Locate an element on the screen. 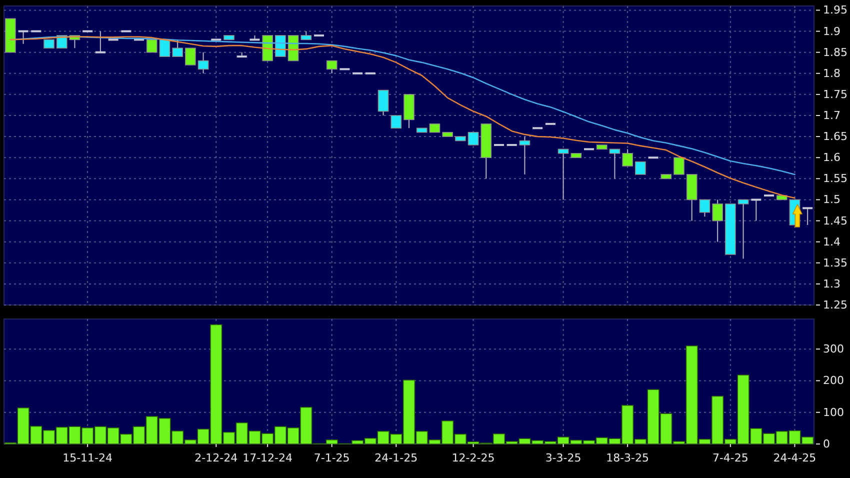 Image resolution: width=850 pixels, height=478 pixels. y-tick-label: 300 is located at coordinates (833, 349).